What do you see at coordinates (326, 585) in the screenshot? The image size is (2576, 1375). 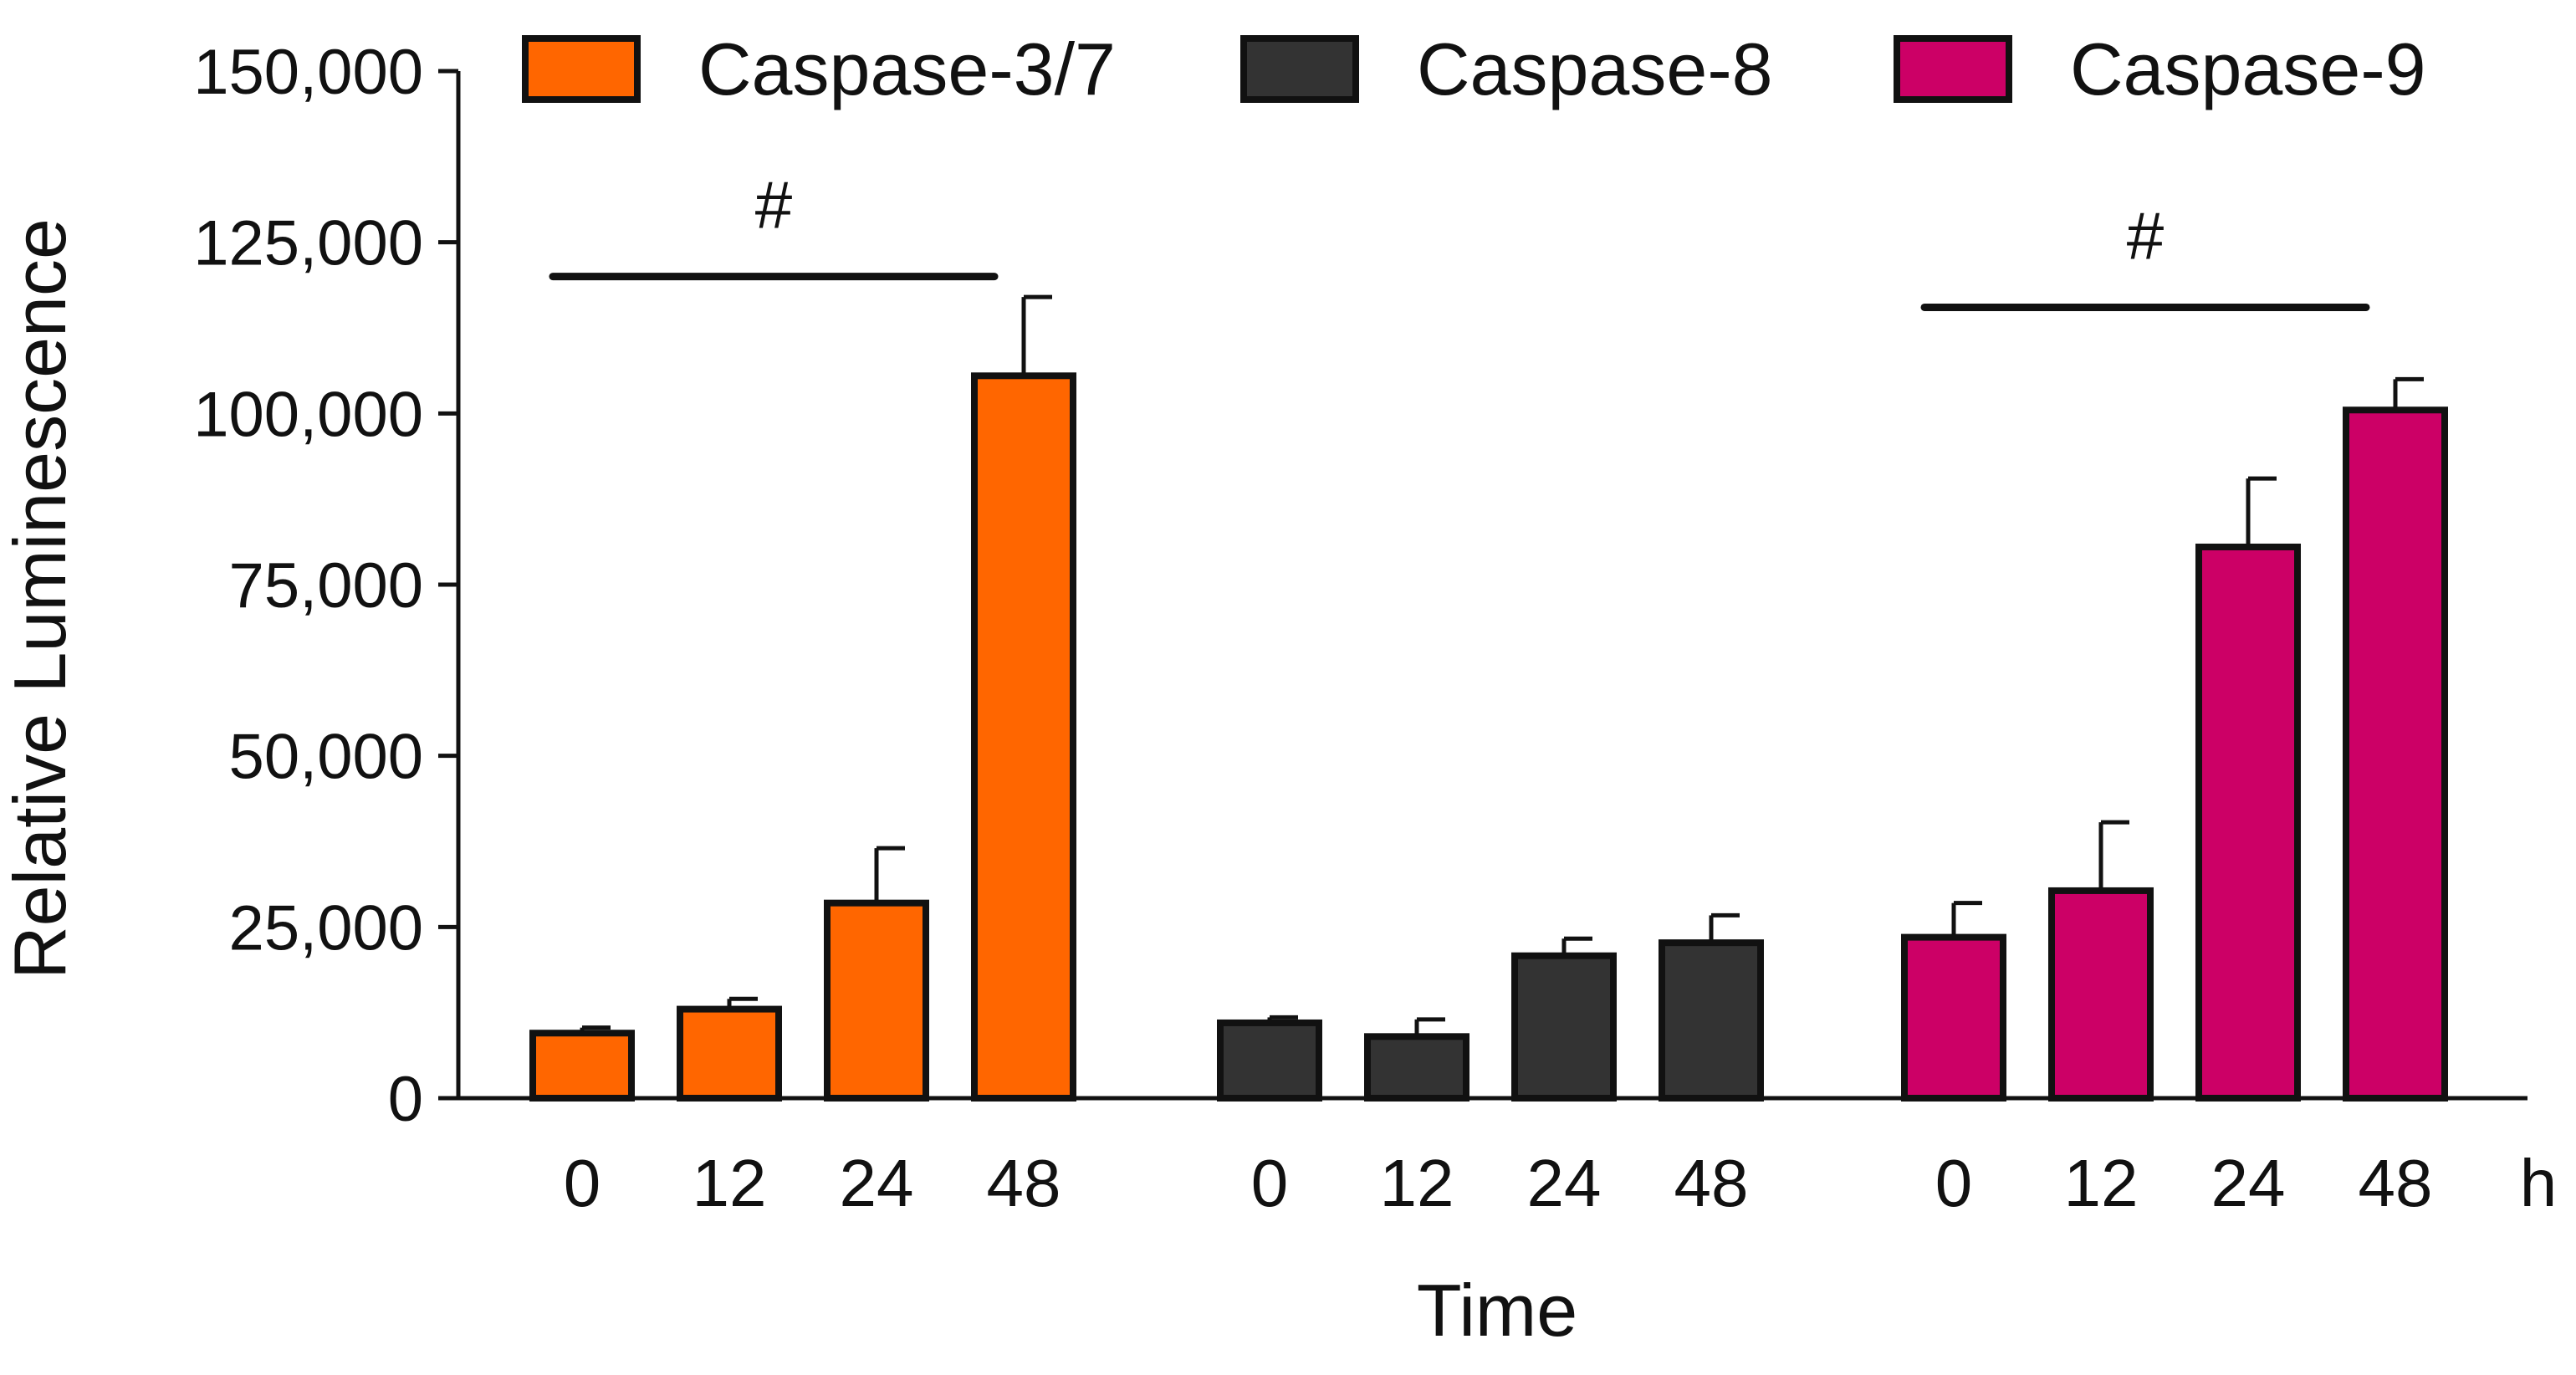 I see `y-tick-label: 75,000` at bounding box center [326, 585].